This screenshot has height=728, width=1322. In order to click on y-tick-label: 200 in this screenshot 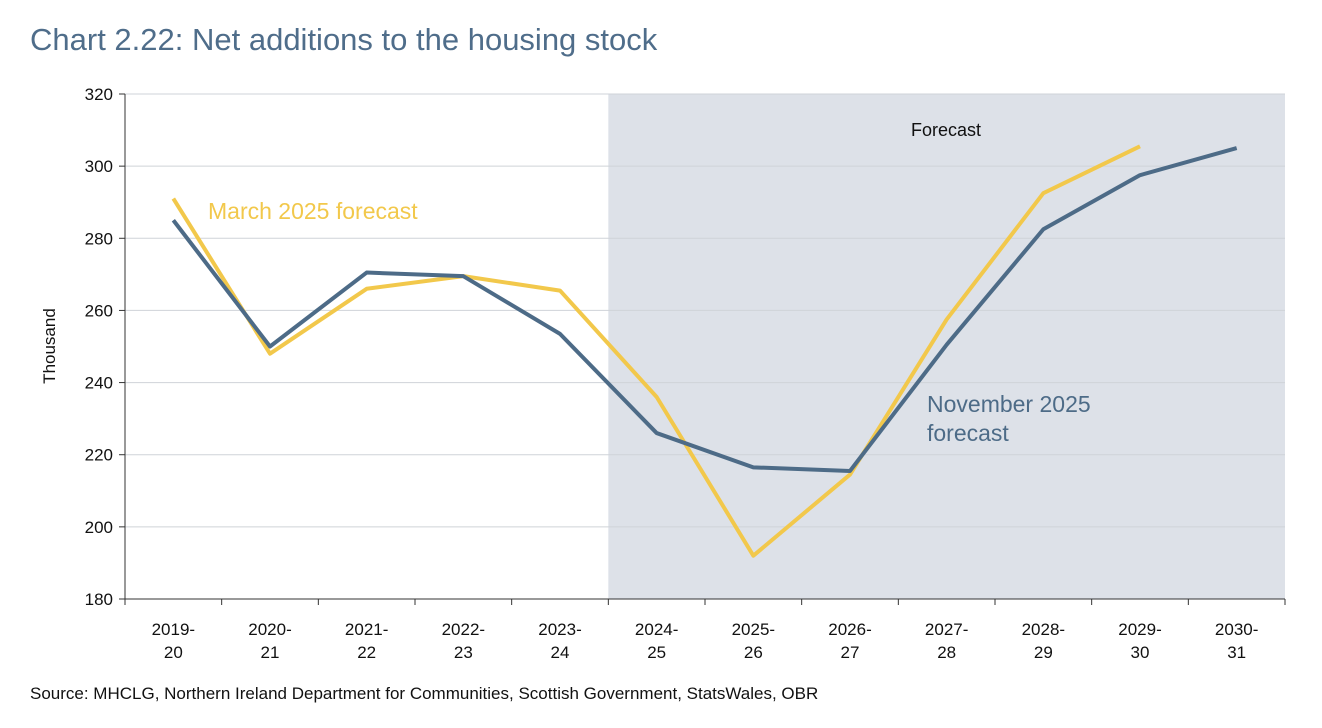, I will do `click(99, 527)`.